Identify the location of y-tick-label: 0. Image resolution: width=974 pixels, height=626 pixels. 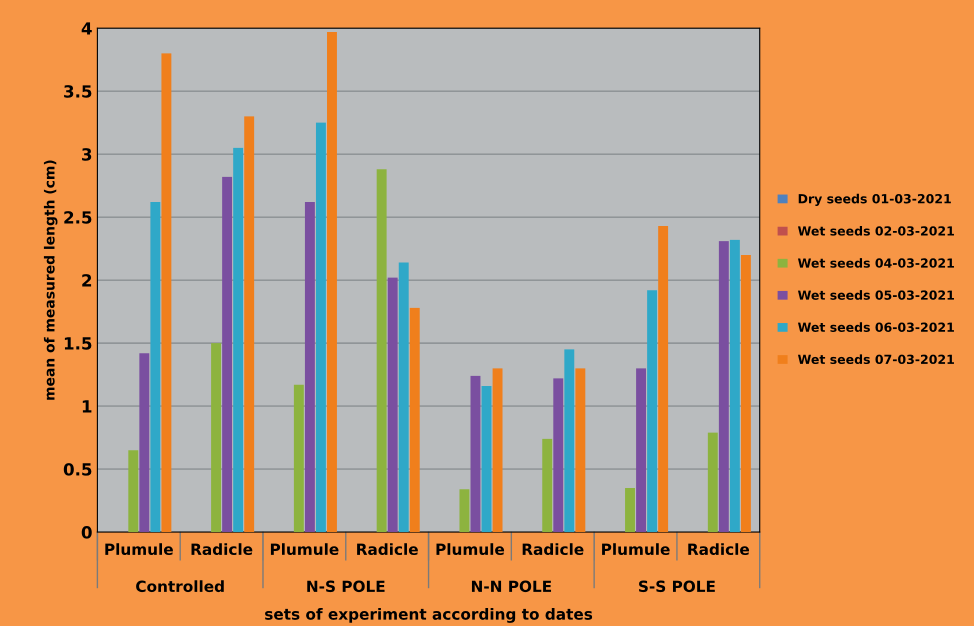
(87, 532).